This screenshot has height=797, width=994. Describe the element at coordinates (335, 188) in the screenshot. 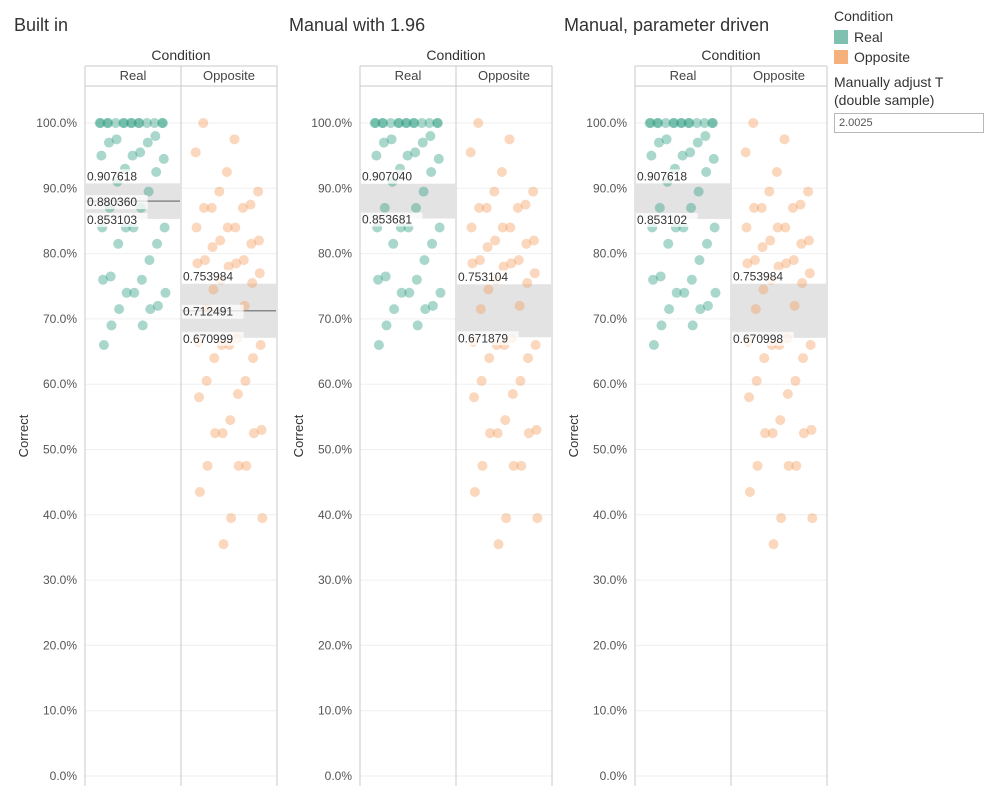

I see `y-tick-label: 90.0%` at that location.